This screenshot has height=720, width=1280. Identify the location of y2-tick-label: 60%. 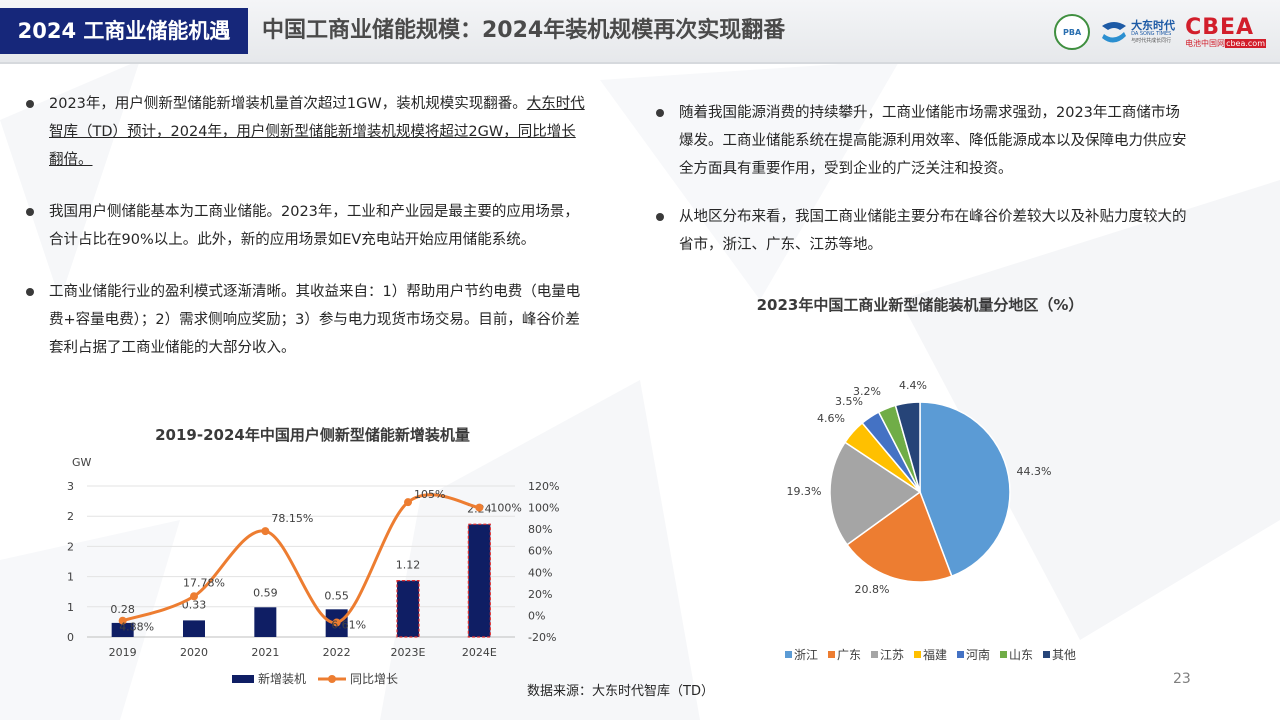
(540, 551).